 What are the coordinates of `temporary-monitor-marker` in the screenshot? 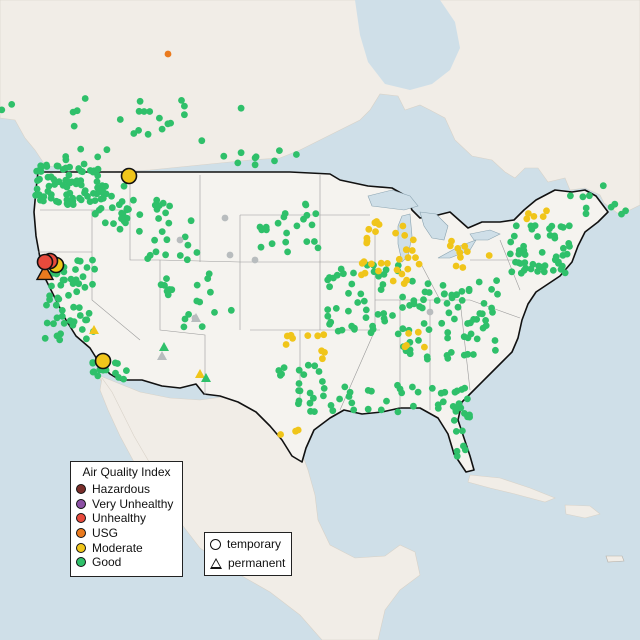 It's located at (129, 176).